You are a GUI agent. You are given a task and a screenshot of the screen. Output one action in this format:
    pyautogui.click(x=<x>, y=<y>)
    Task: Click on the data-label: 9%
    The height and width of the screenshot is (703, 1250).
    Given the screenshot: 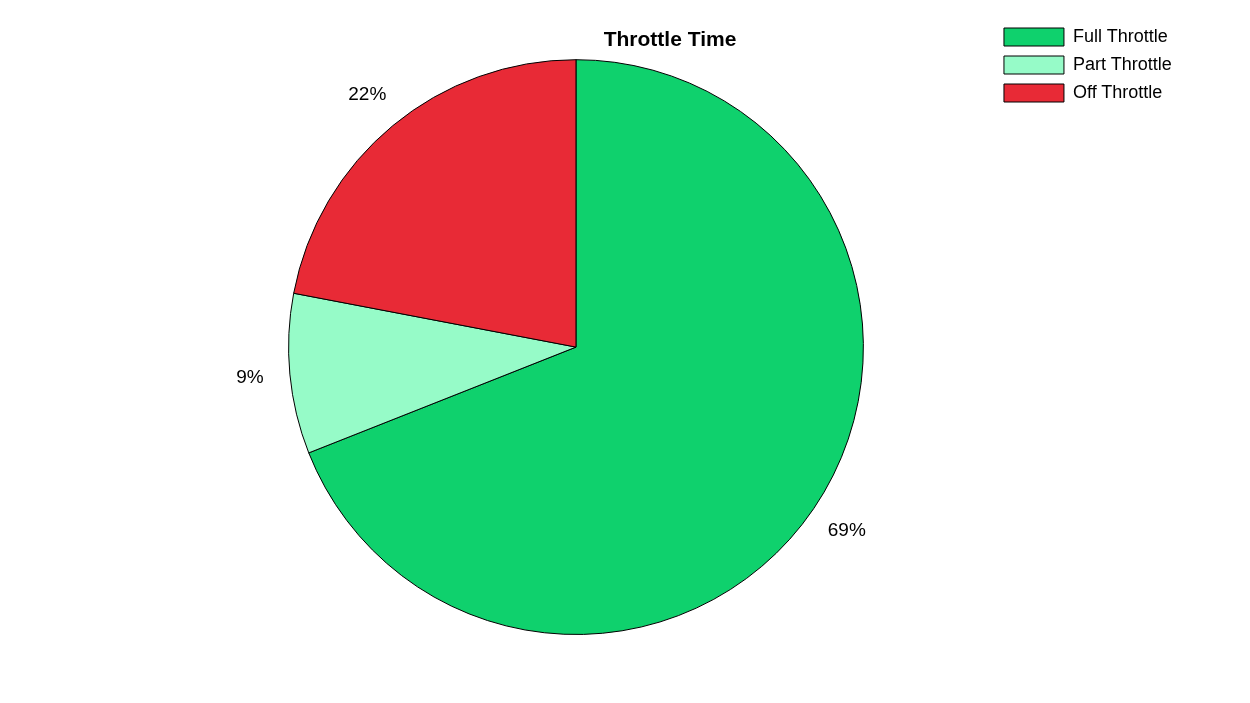 What is the action you would take?
    pyautogui.click(x=250, y=377)
    